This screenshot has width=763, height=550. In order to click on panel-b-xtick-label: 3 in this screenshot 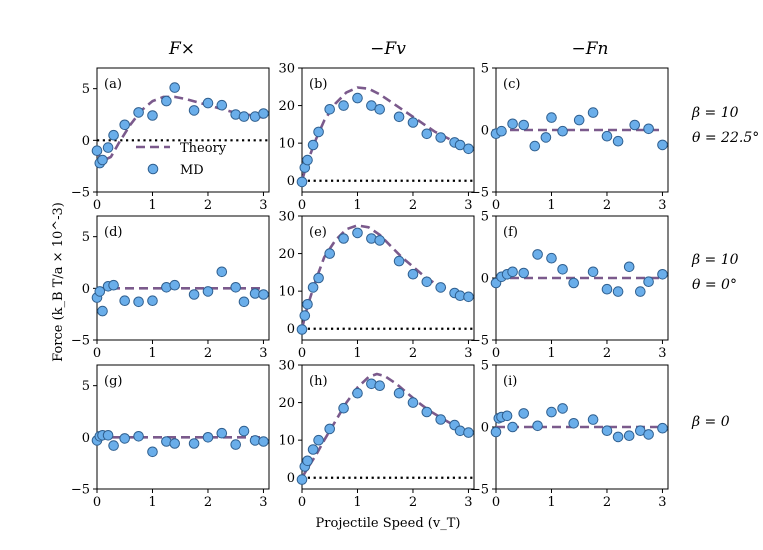, I will do `click(468, 205)`.